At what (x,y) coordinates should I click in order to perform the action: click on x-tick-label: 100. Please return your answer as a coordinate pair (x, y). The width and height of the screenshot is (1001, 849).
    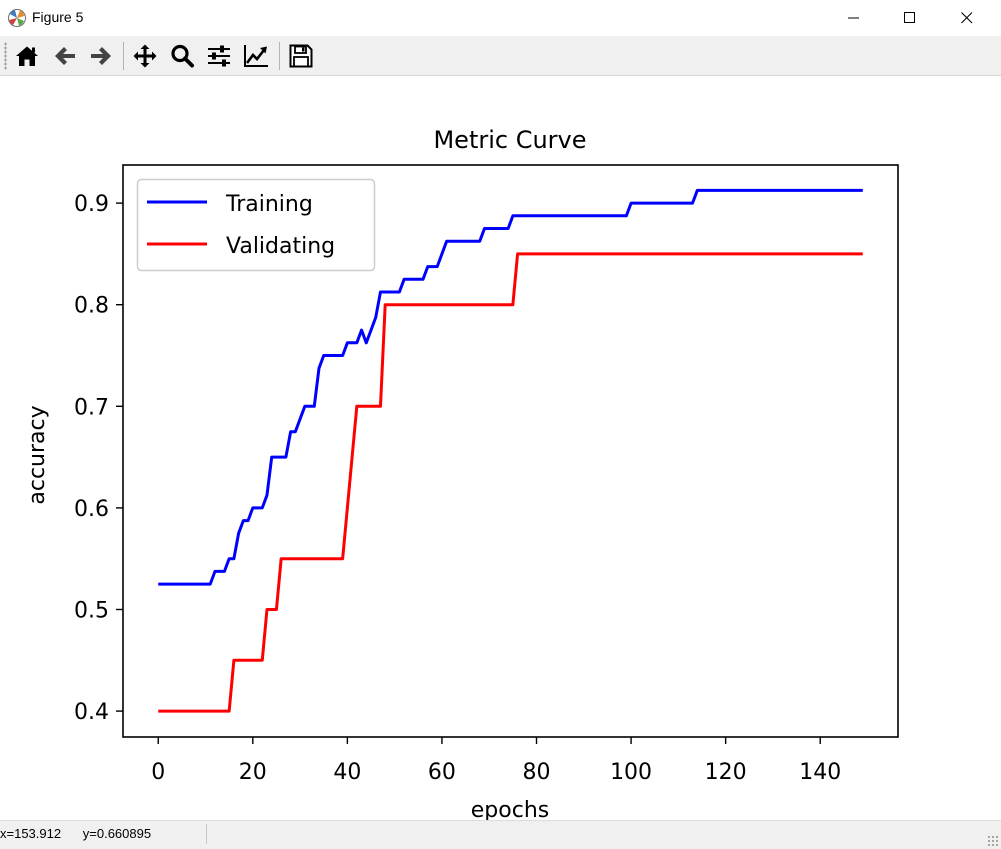
    Looking at the image, I should click on (631, 772).